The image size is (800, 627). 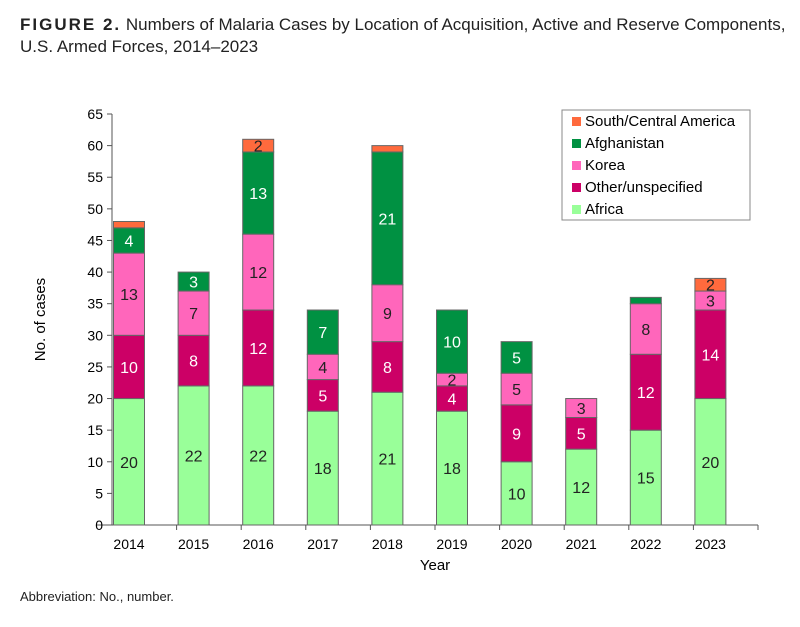 I want to click on y-tick-label: 65, so click(x=95, y=114).